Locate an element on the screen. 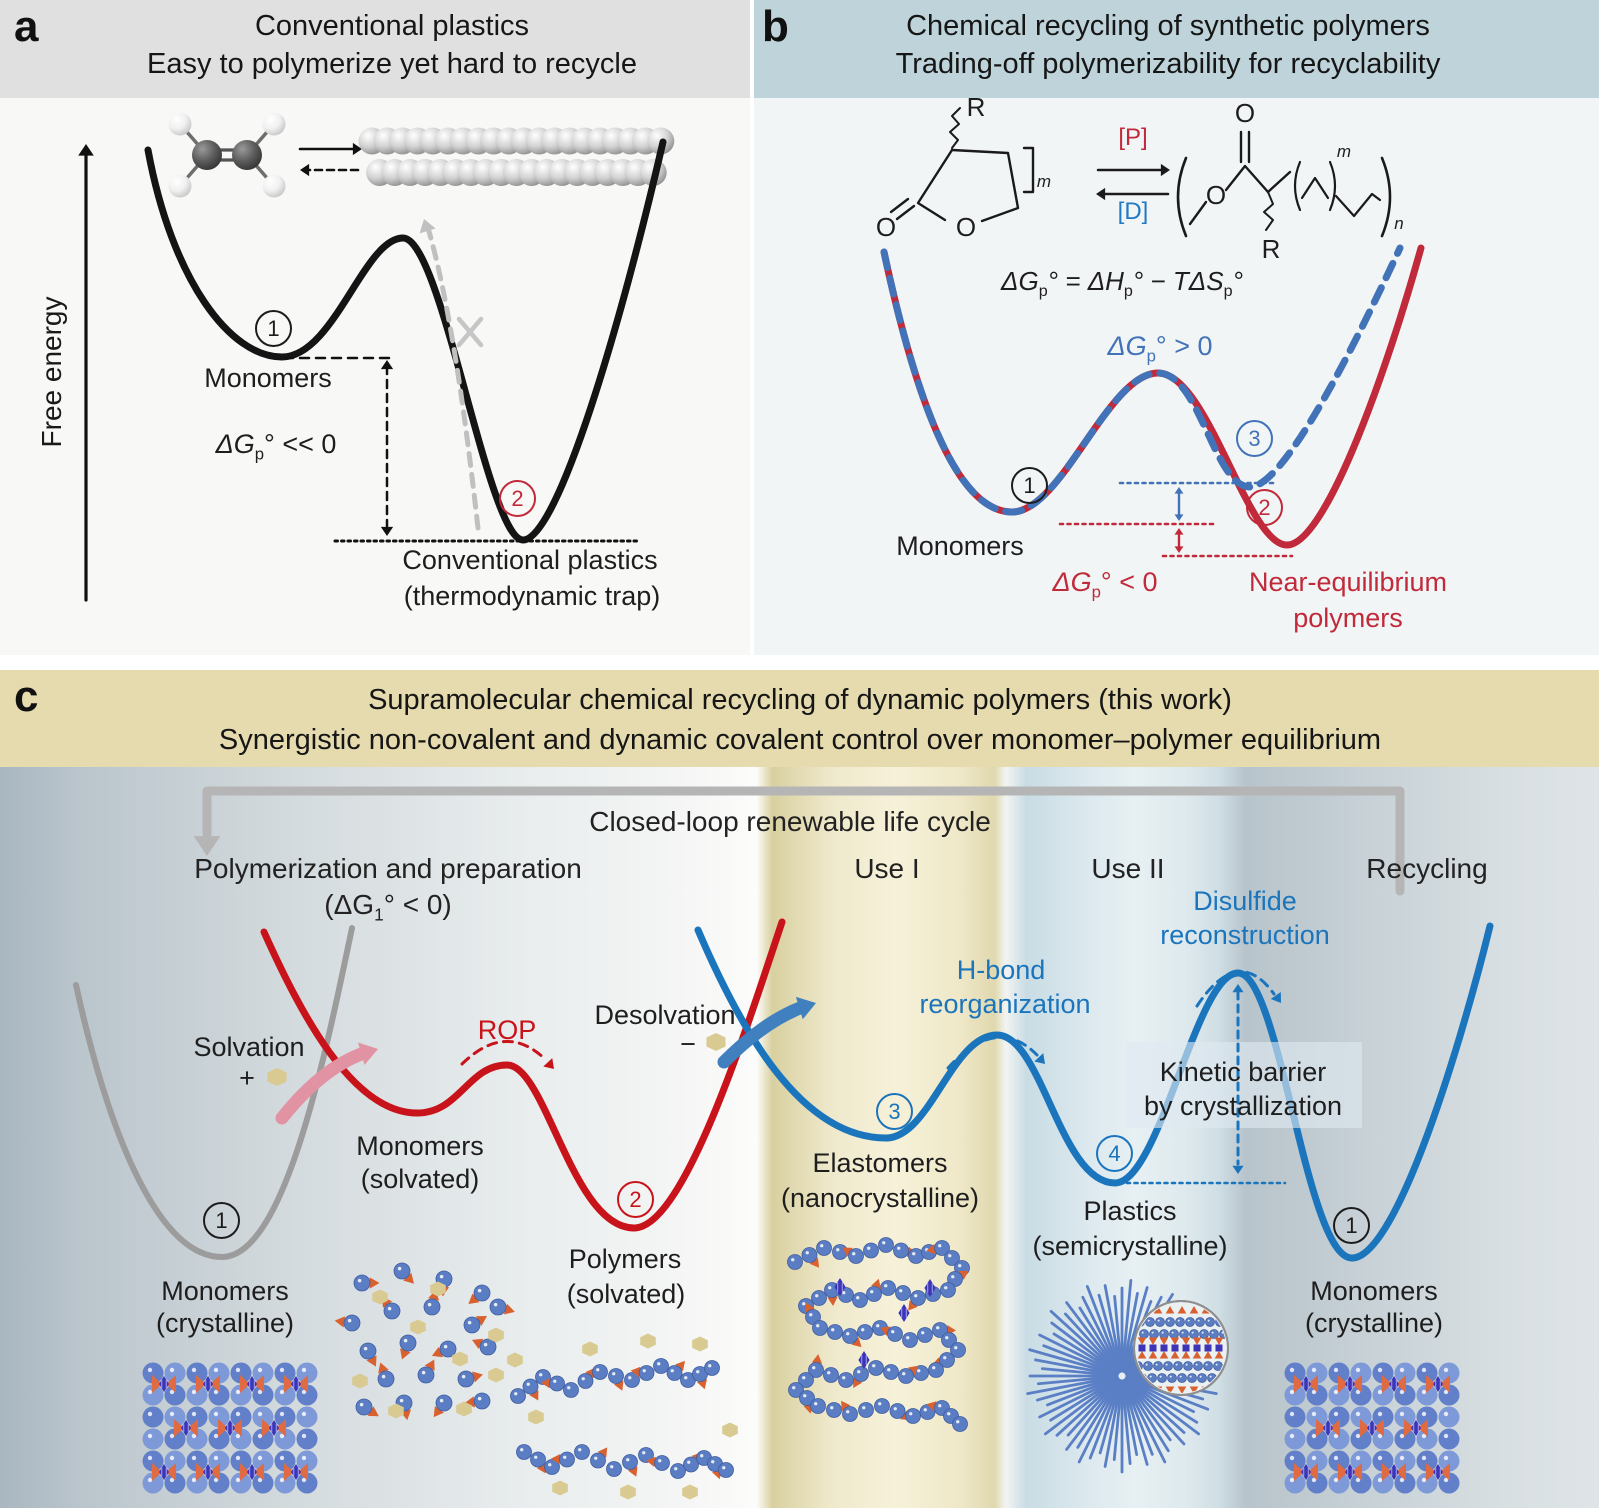  ring-size-m-label: m is located at coordinates (1044, 181).